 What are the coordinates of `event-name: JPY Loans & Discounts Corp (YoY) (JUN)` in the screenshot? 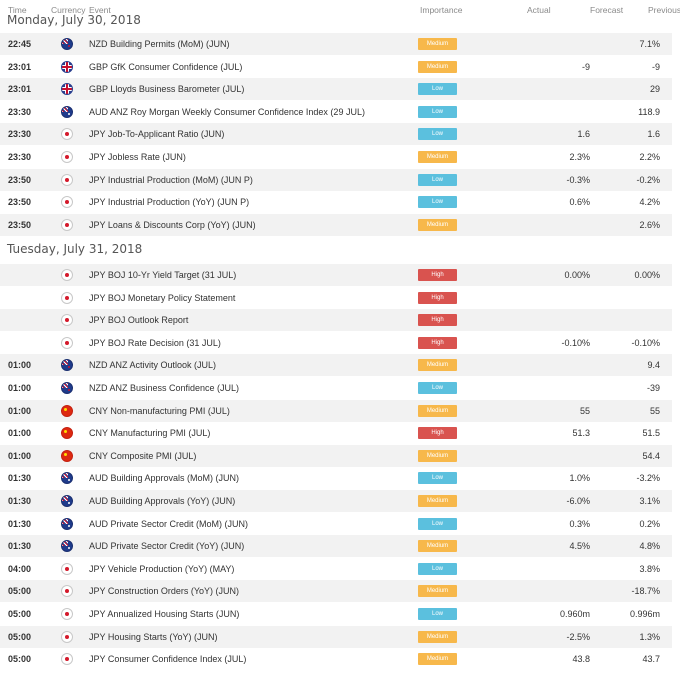 It's located at (172, 224).